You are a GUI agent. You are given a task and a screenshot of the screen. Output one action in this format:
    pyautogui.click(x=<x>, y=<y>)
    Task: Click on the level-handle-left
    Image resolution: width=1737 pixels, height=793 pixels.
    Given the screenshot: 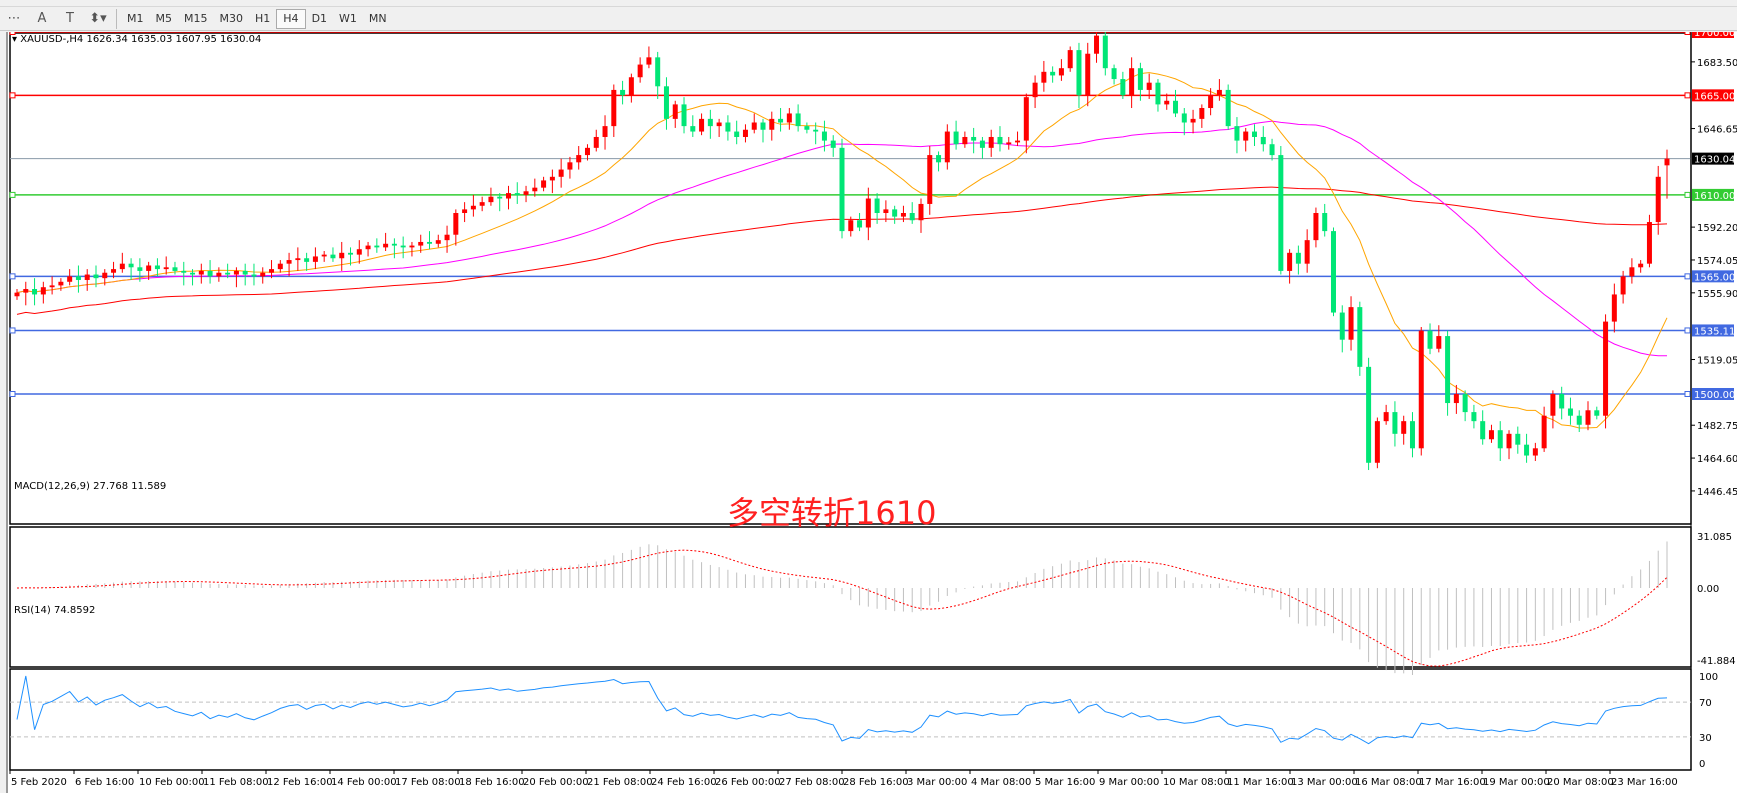 What is the action you would take?
    pyautogui.click(x=12, y=276)
    